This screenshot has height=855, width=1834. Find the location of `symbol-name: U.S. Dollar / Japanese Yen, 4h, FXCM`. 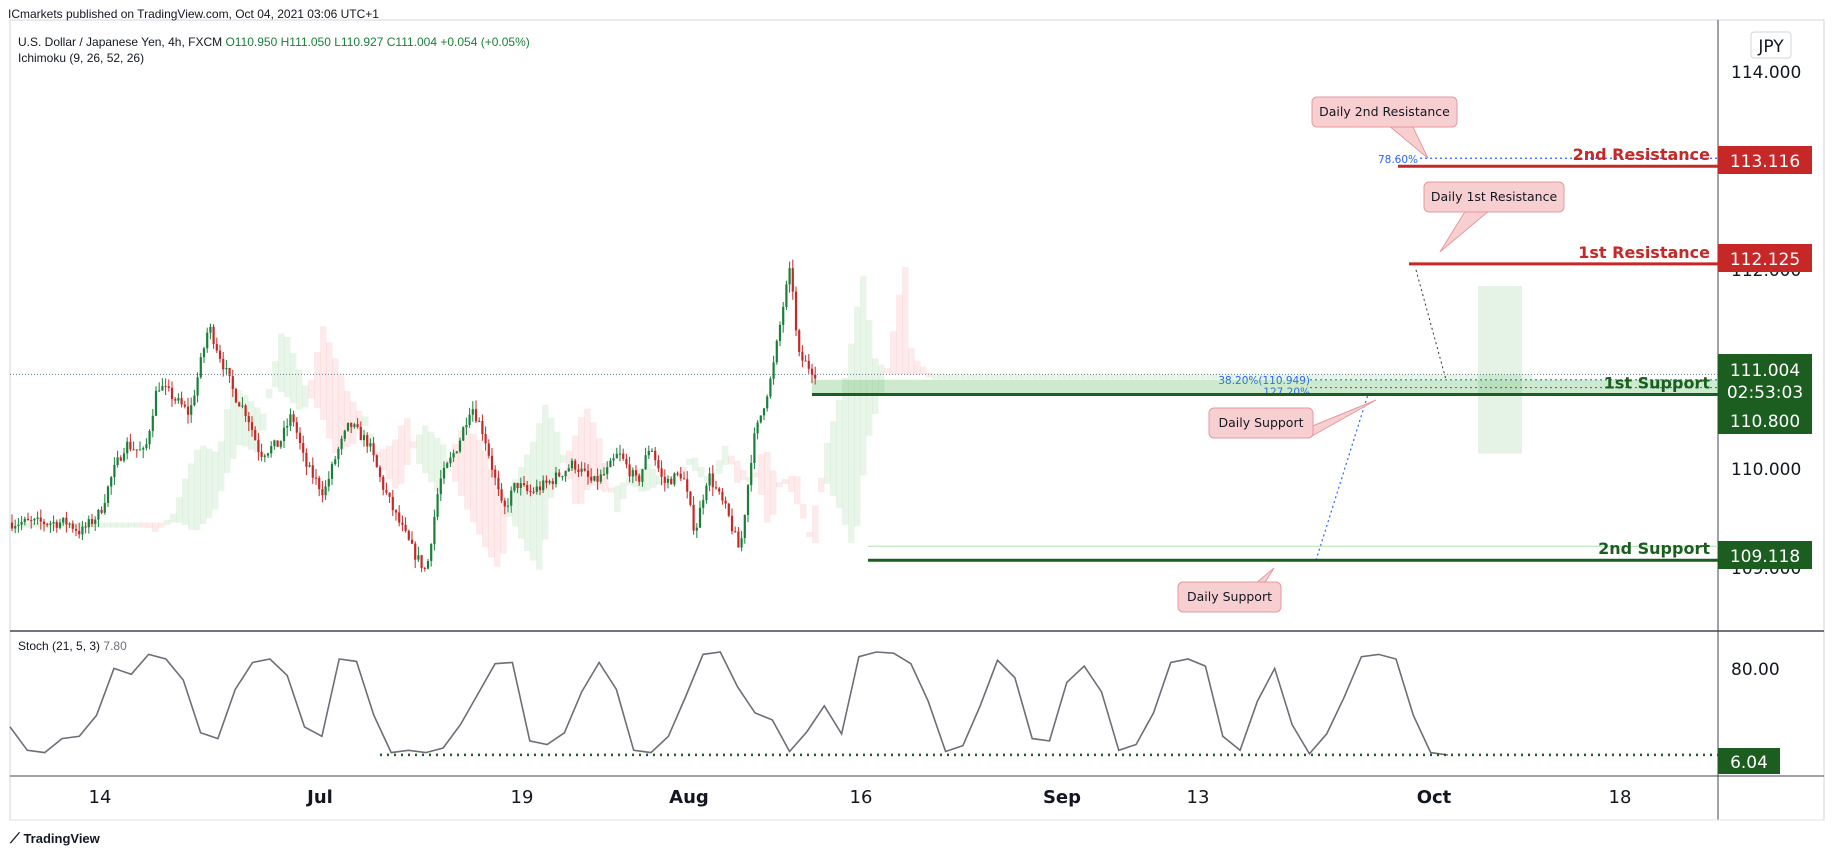

symbol-name: U.S. Dollar / Japanese Yen, 4h, FXCM is located at coordinates (120, 42).